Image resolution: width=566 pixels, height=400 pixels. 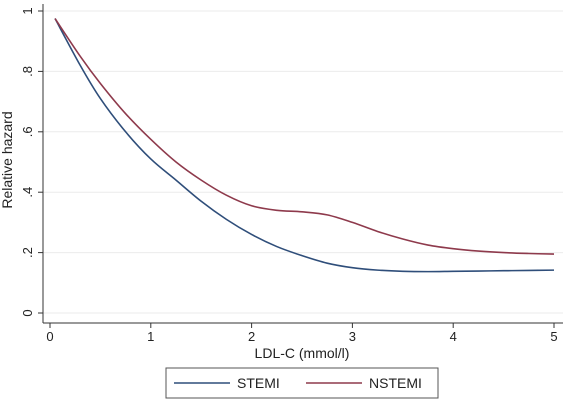 I want to click on x-tick-label: 3, so click(x=352, y=336).